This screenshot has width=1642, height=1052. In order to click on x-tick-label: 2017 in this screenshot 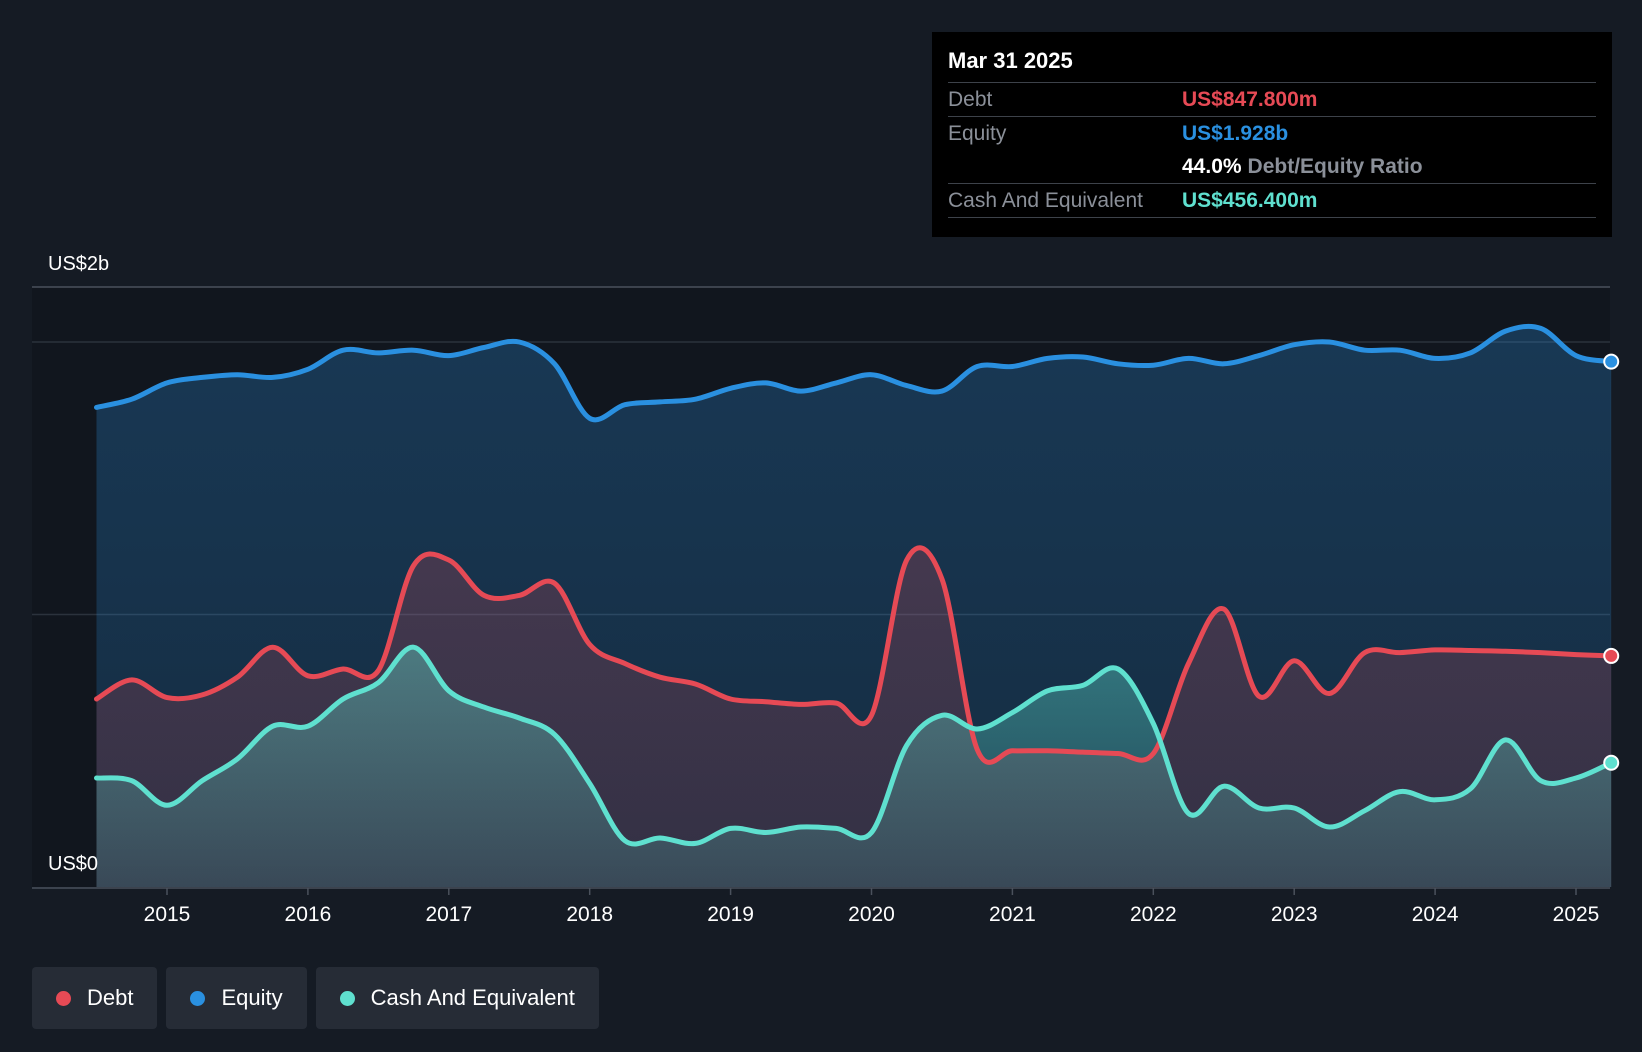, I will do `click(448, 914)`.